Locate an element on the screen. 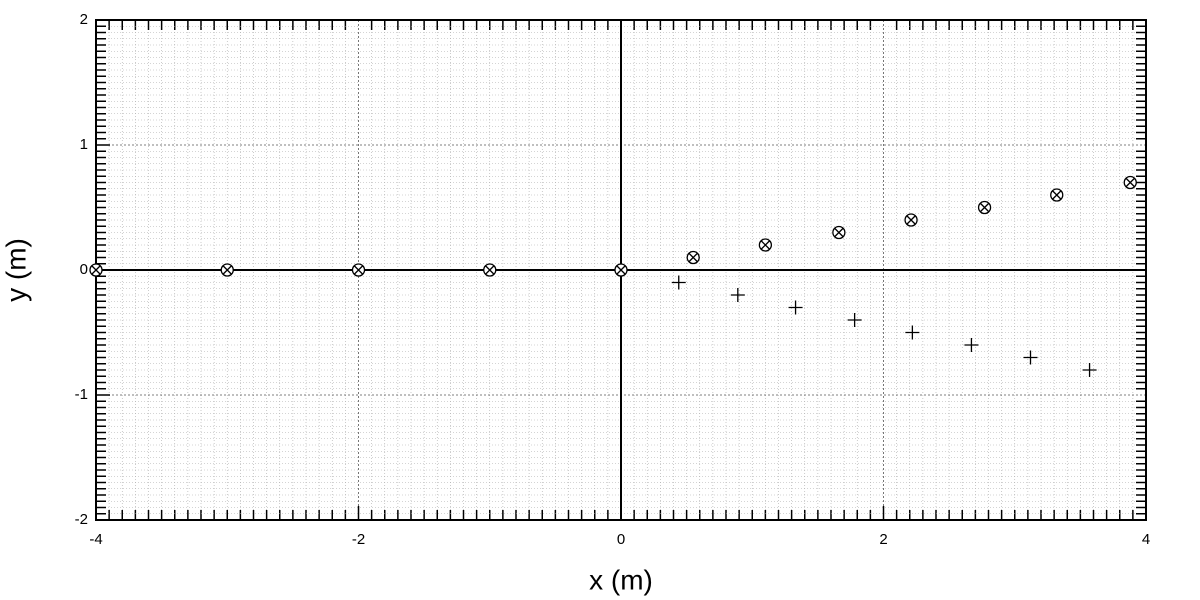 The width and height of the screenshot is (1200, 600). y-tick-label: -2 is located at coordinates (81, 519).